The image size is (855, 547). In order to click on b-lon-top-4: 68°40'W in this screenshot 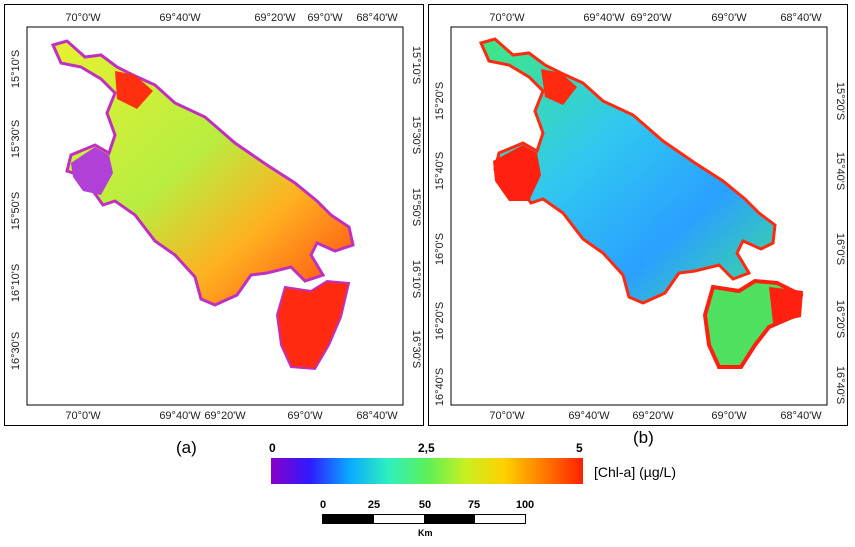, I will do `click(801, 18)`.